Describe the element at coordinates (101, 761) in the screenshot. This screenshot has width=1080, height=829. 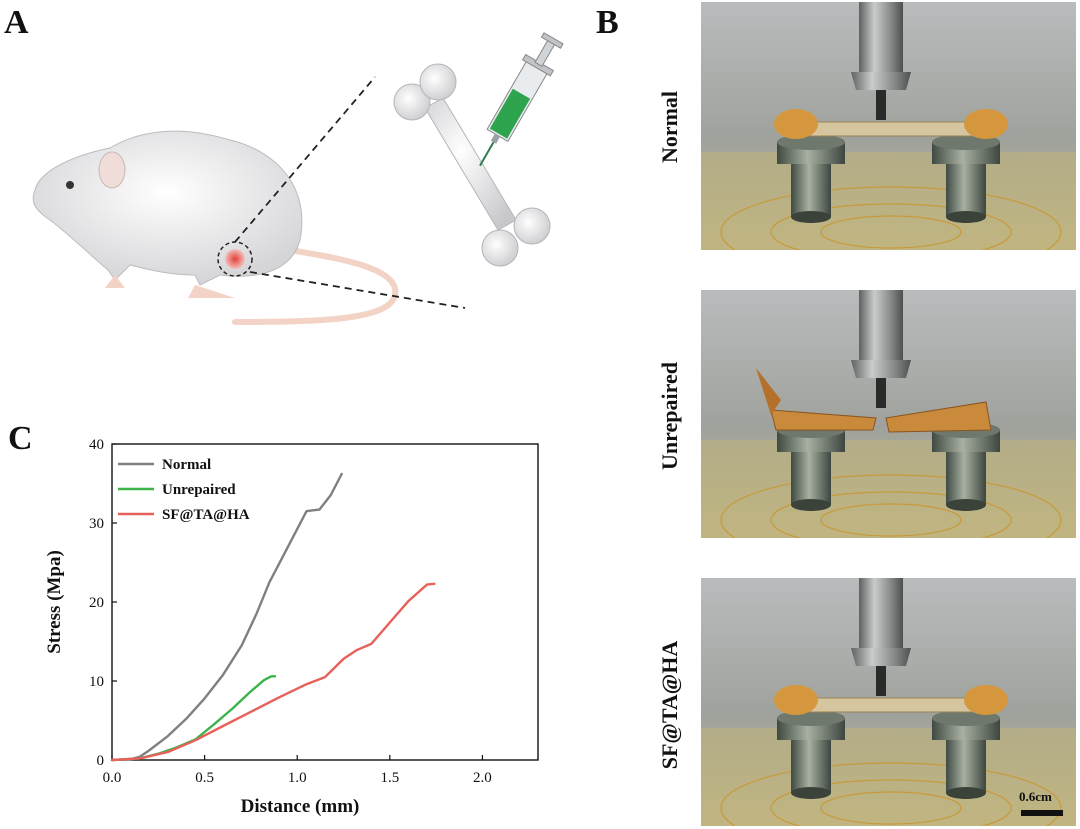
I see `y-tick-label: 0` at that location.